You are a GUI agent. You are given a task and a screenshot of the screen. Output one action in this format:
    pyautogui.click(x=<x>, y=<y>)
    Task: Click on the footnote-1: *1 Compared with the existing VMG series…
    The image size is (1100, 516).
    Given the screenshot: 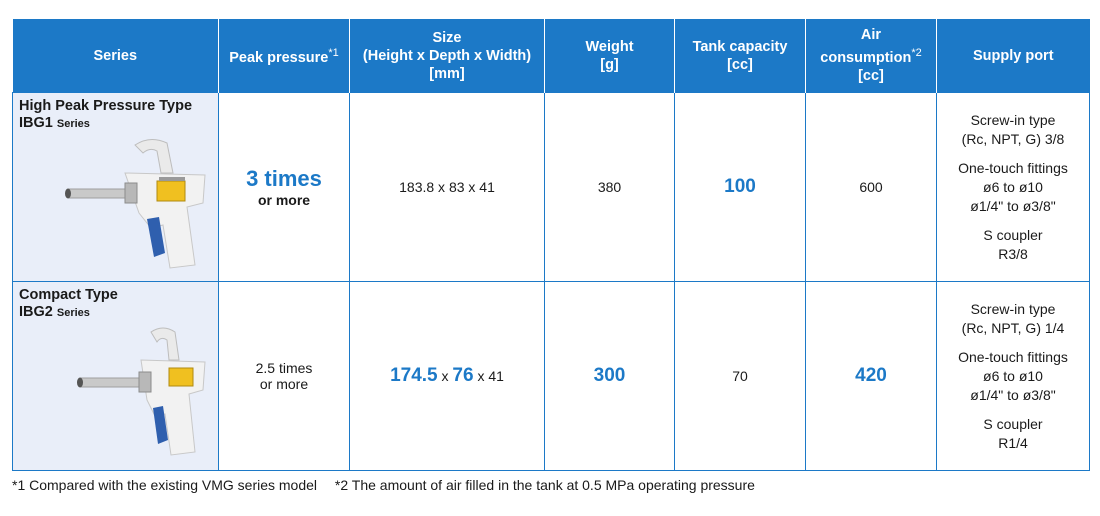 What is the action you would take?
    pyautogui.click(x=165, y=485)
    